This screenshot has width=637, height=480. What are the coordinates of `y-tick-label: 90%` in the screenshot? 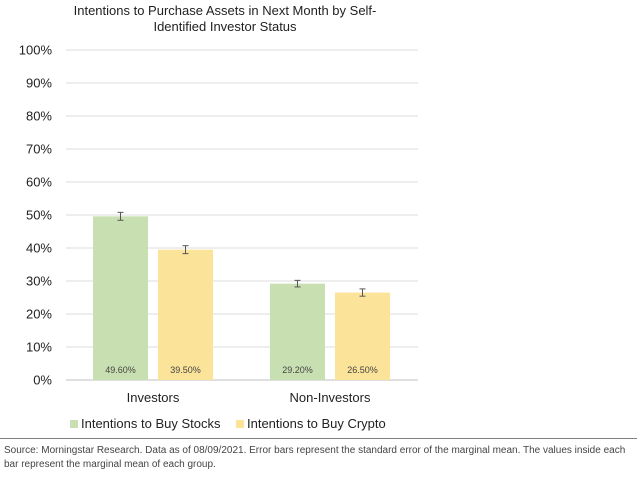 It's located at (39, 83).